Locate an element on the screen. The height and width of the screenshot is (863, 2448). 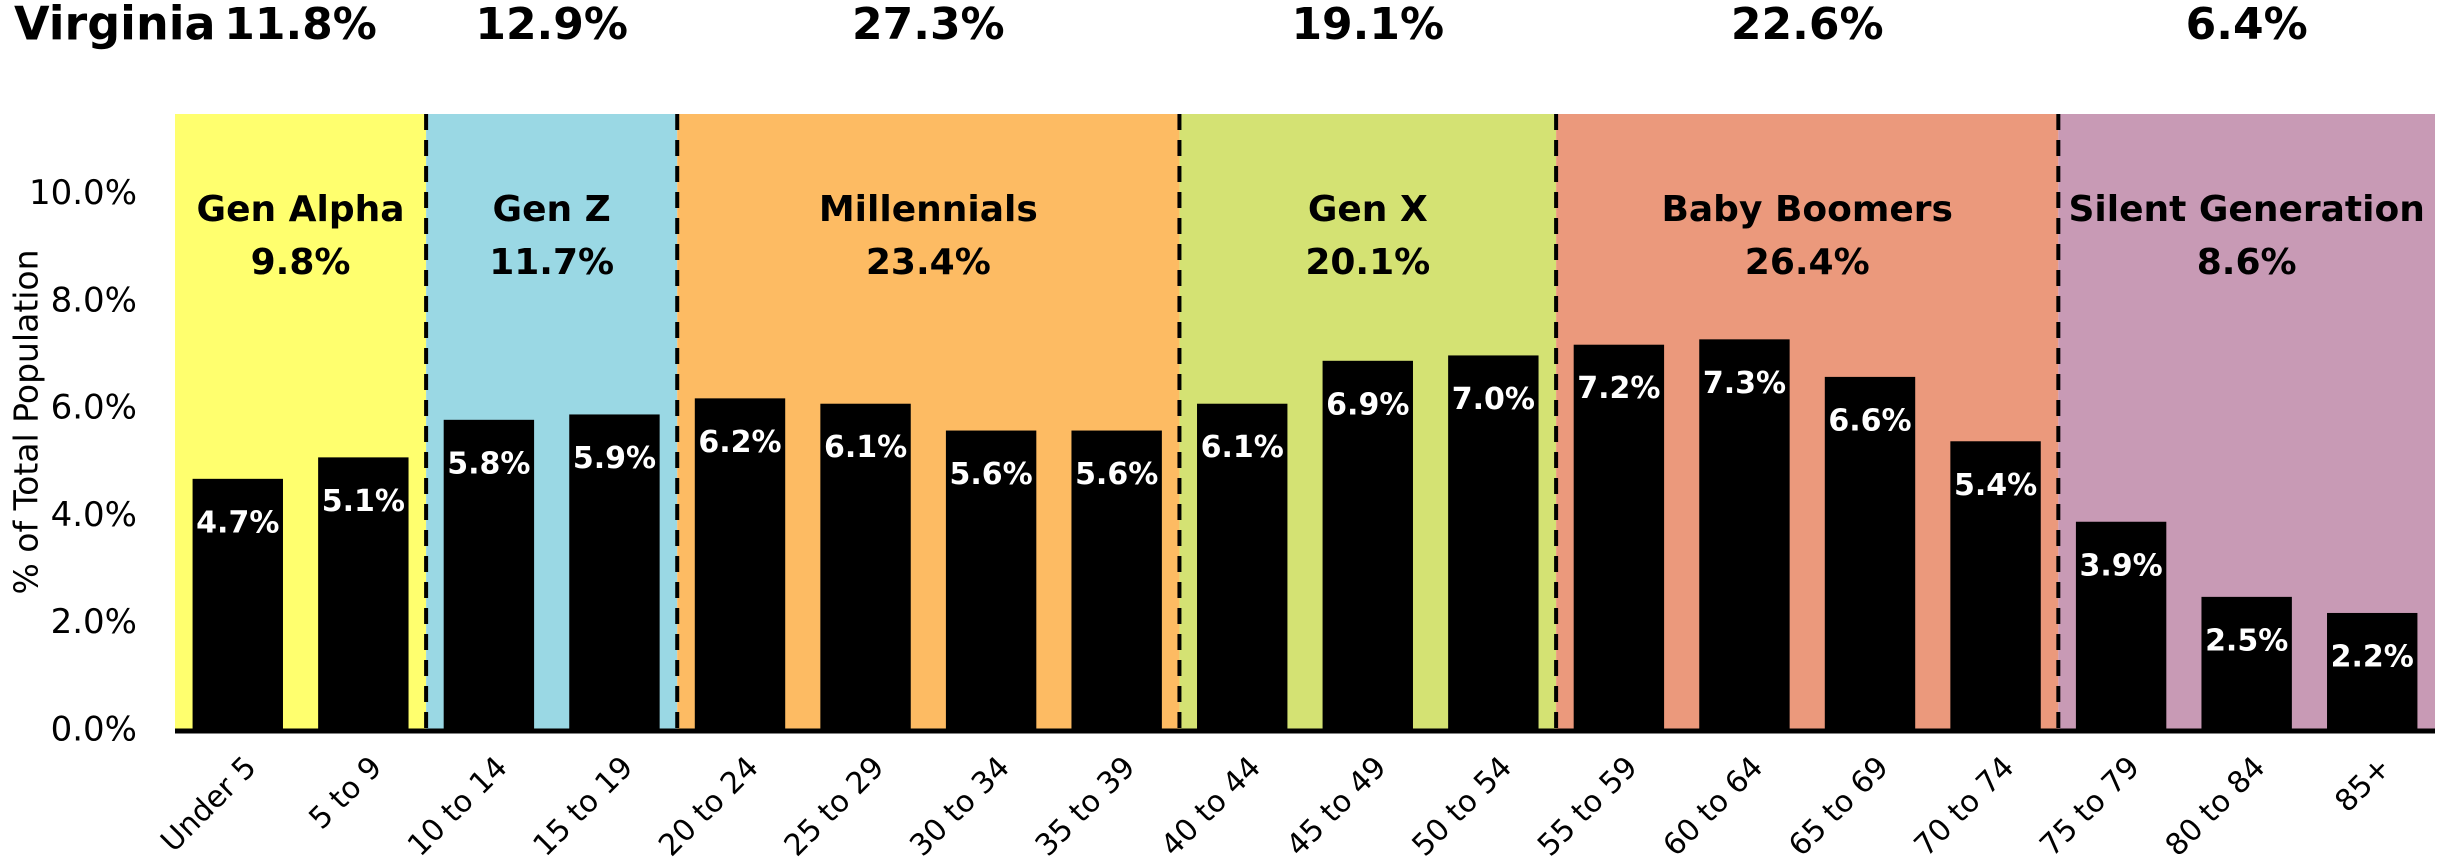
x-tick-label: 30 to 34 is located at coordinates (960, 806).